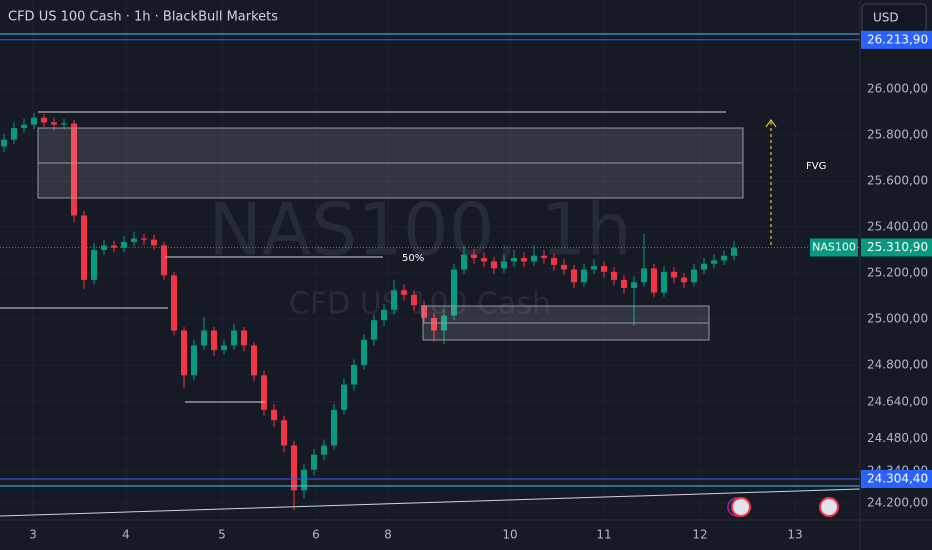 The image size is (932, 550). I want to click on watermark-subtitle: CFD US 100 Cash, so click(420, 304).